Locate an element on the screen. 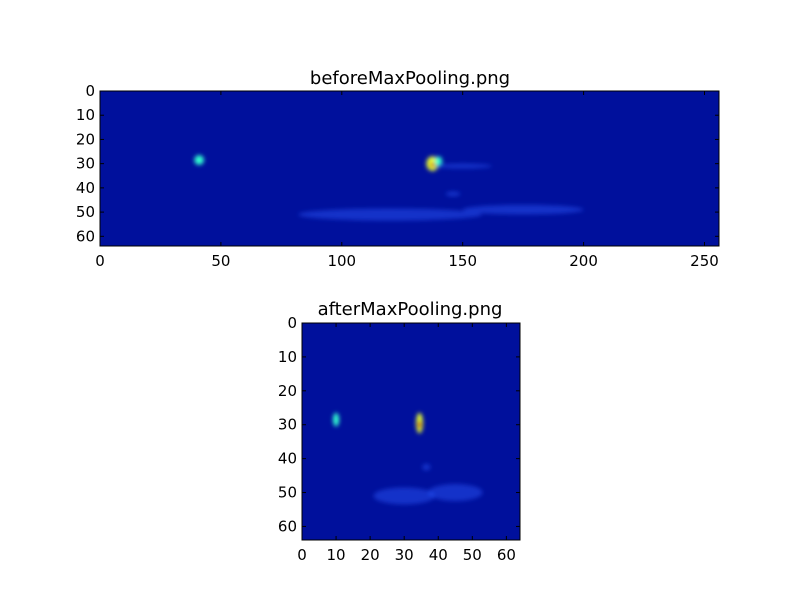  chart-title-before: beforeMaxPooling.png is located at coordinates (410, 78).